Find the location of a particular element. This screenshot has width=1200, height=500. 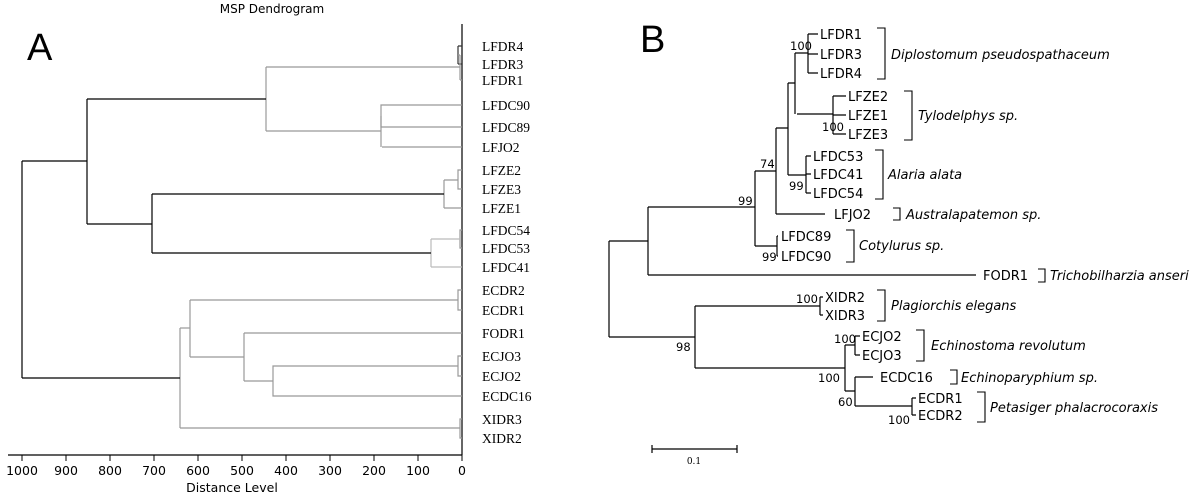

bootstrap-value: 60 is located at coordinates (845, 402).